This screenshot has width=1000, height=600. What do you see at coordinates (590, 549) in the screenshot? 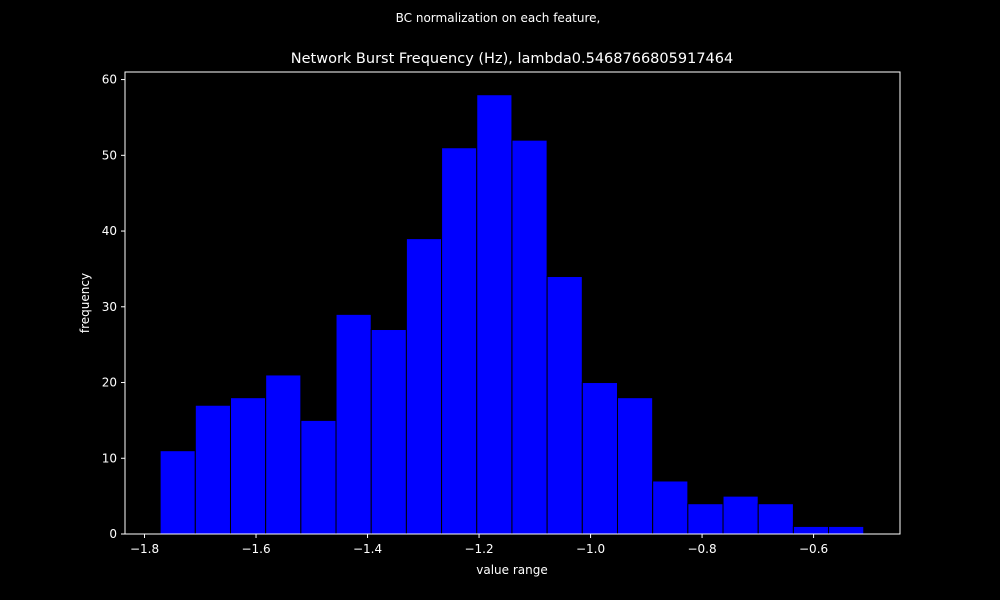
I see `x-tick-label: −1.0` at bounding box center [590, 549].